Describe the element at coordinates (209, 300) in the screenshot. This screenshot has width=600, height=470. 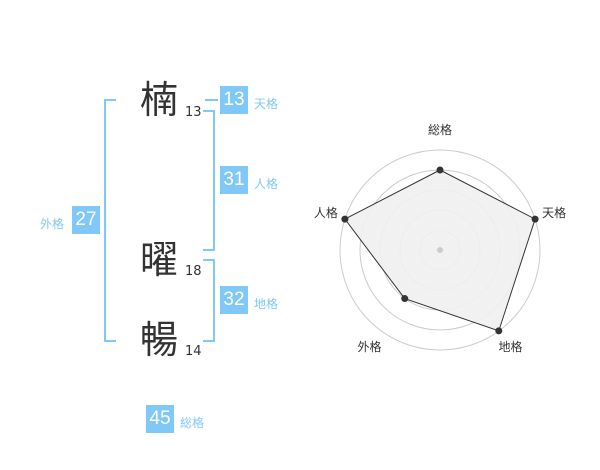
I see `chikaku-bracket` at that location.